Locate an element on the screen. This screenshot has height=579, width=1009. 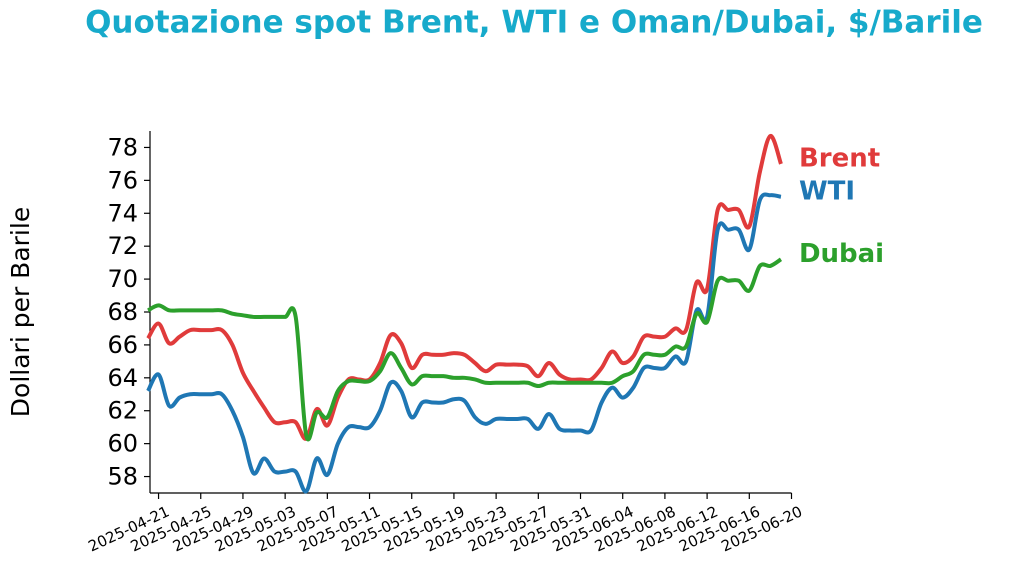
y-tick-label: 68 is located at coordinates (122, 312).